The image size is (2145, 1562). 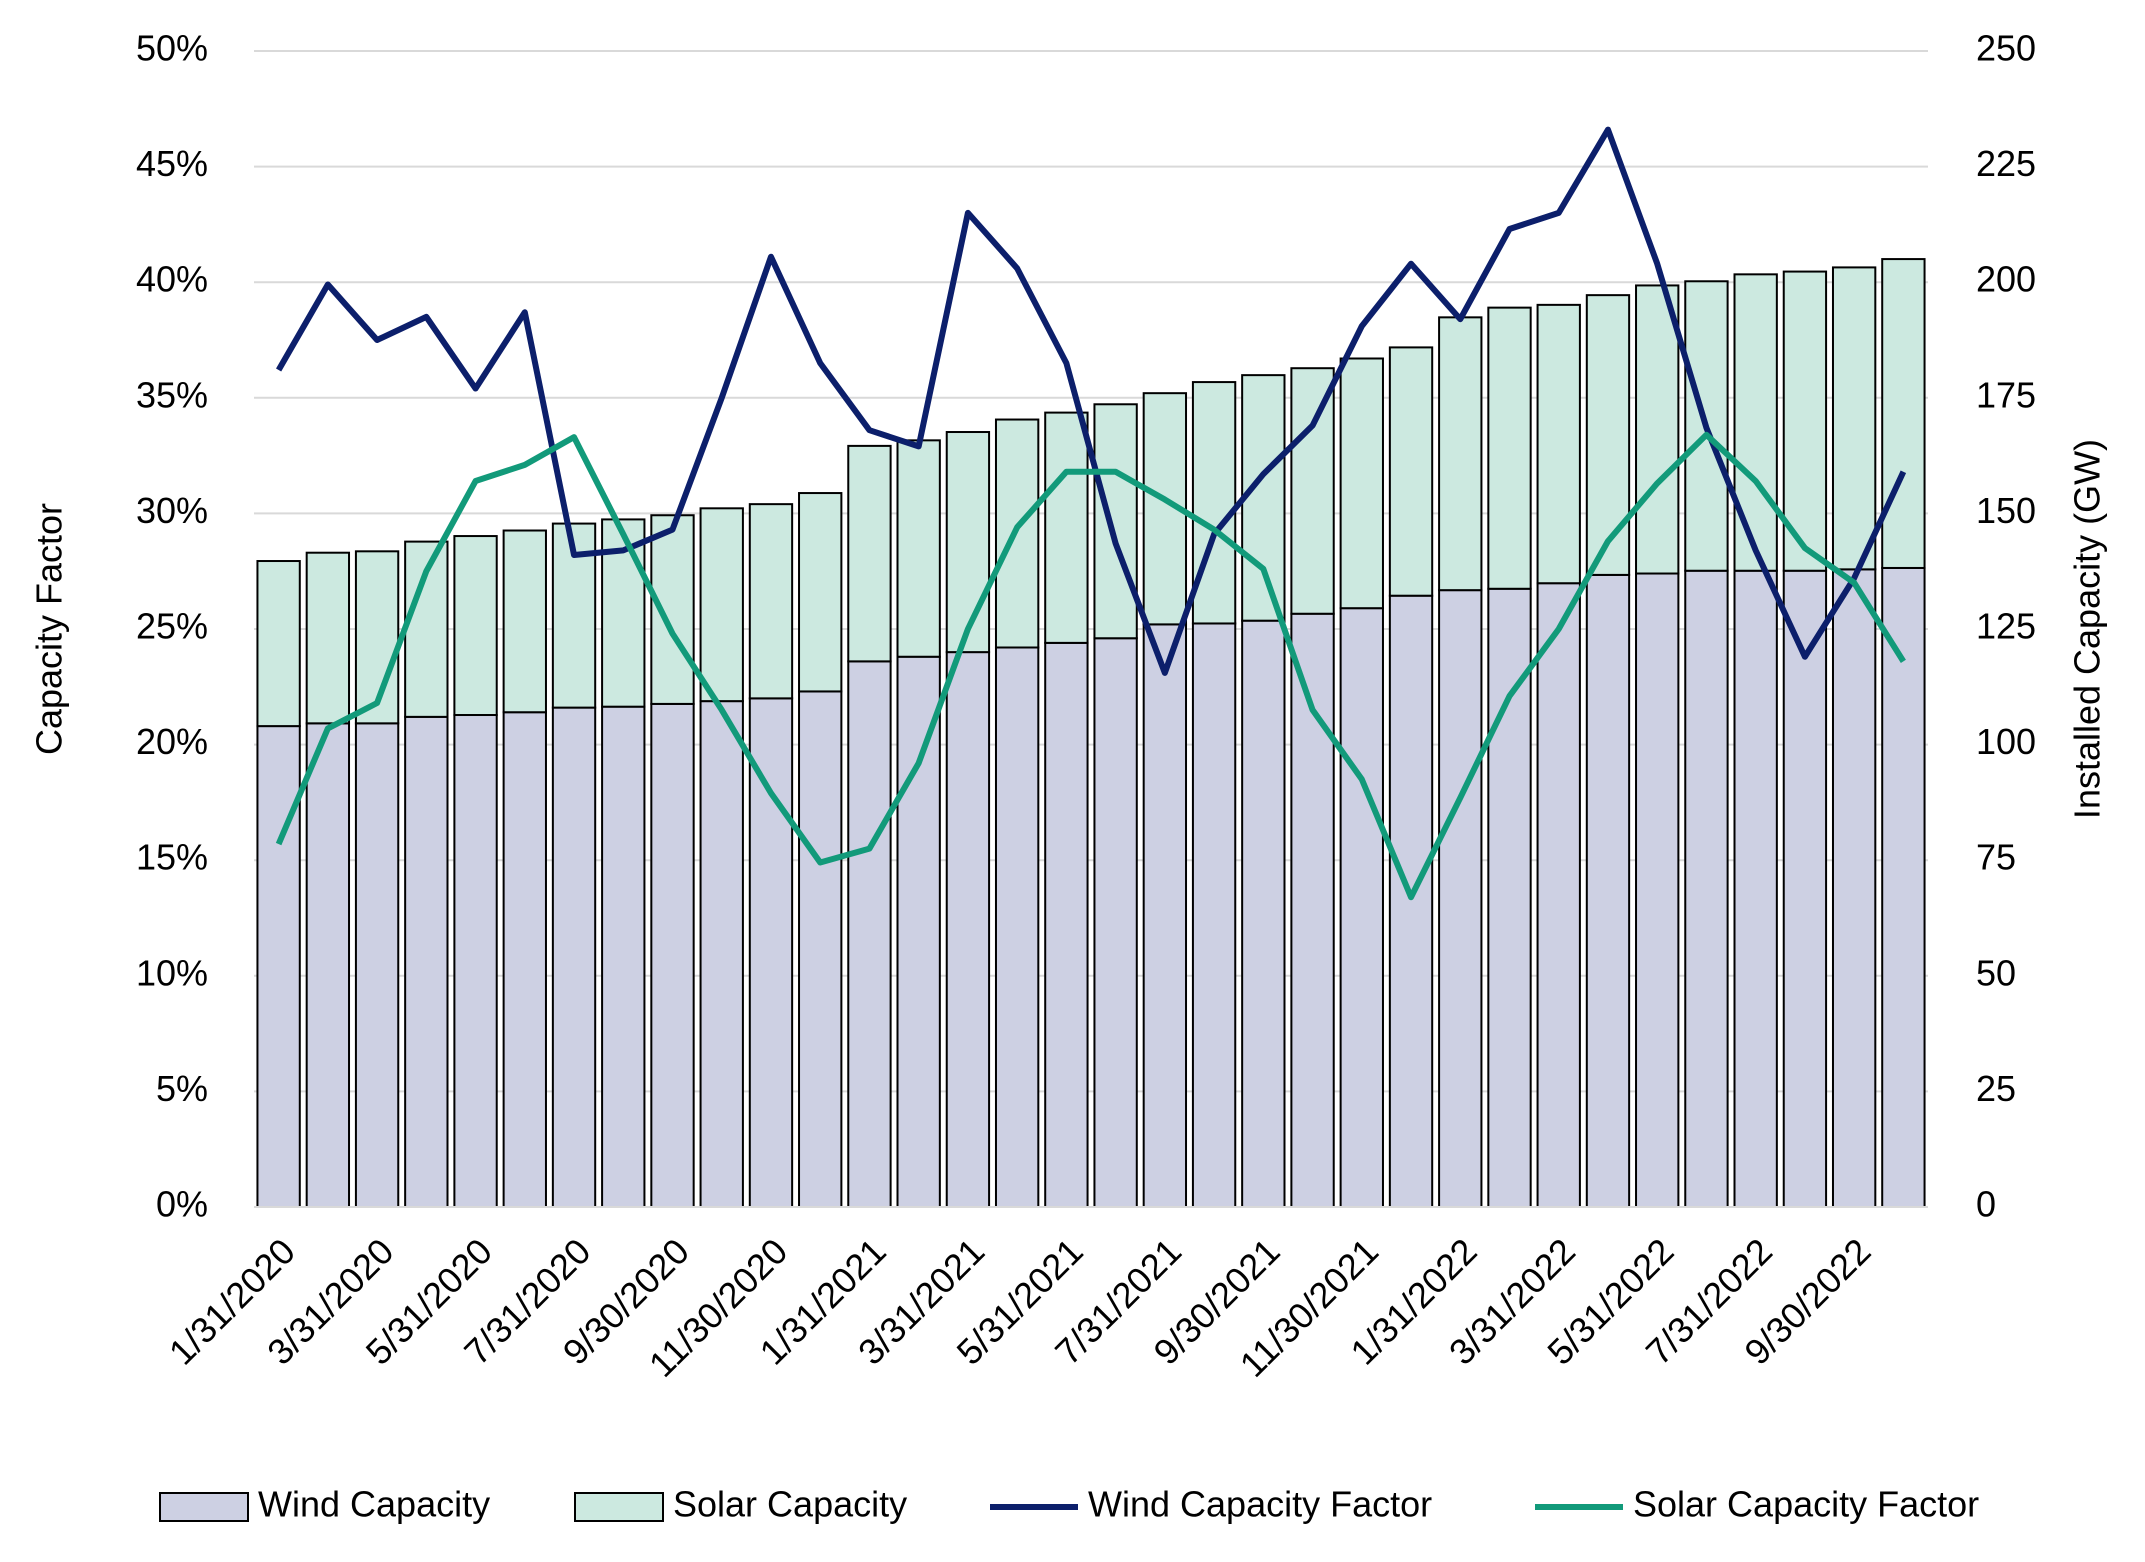 What do you see at coordinates (49, 629) in the screenshot?
I see `y-axis-label: Capacity Factor` at bounding box center [49, 629].